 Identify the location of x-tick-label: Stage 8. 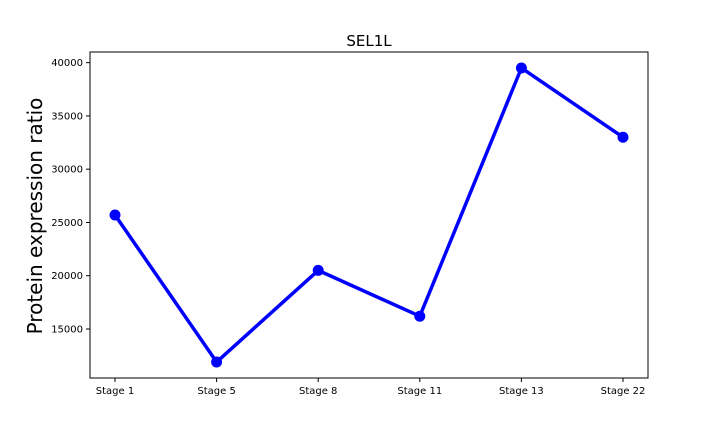
(318, 391).